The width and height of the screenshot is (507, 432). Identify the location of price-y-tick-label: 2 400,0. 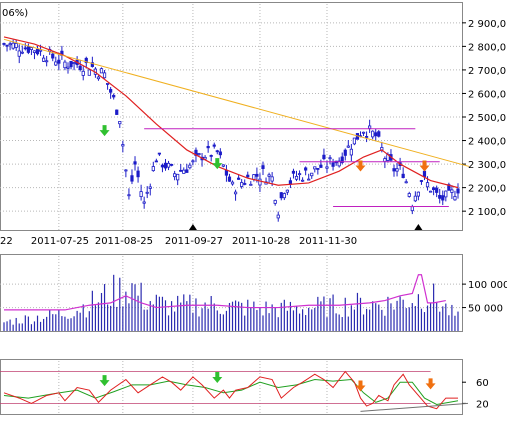
(487, 142).